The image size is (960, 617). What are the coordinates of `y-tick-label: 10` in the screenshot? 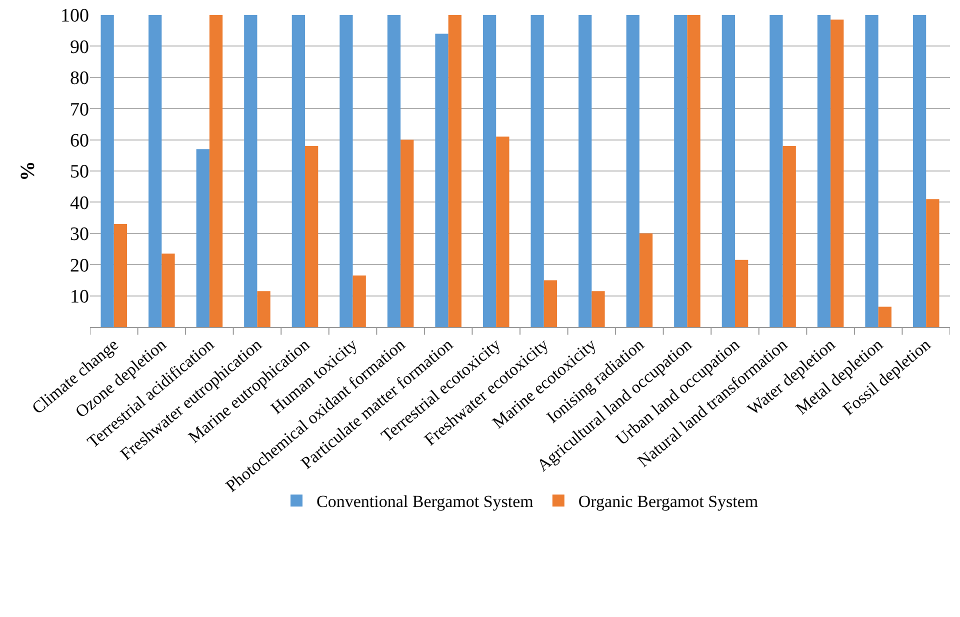 It's located at (79, 297).